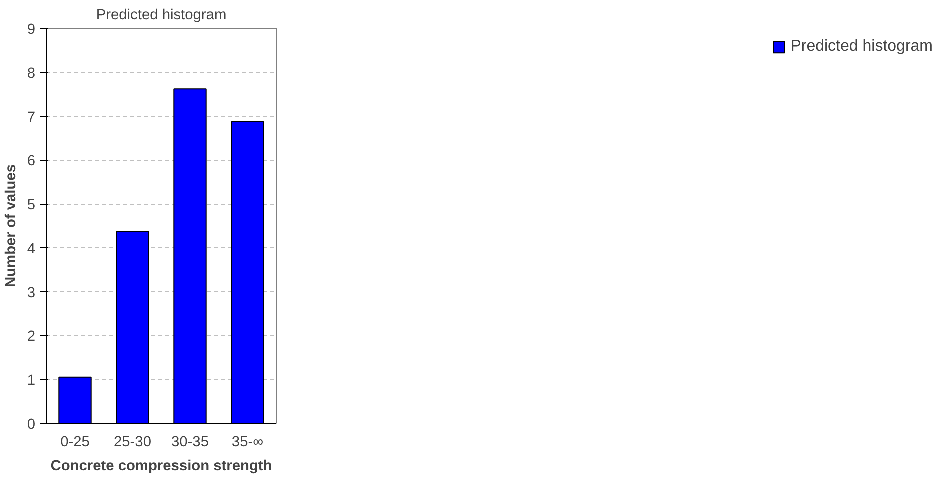 This screenshot has height=477, width=943. I want to click on chart-title: Predicted histogram, so click(161, 16).